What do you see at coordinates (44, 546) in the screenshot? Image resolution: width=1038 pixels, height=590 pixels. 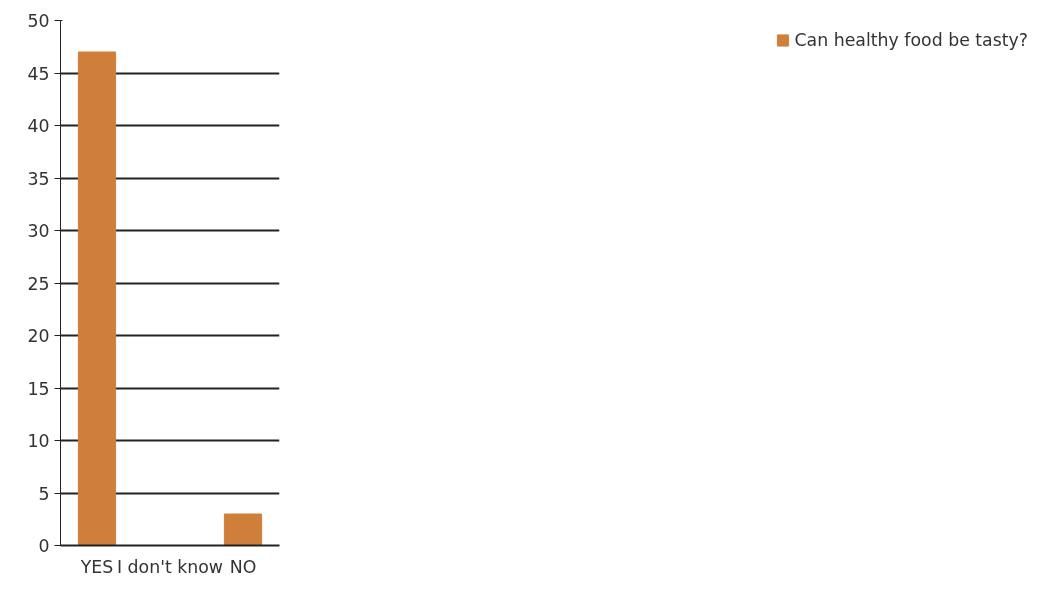 I see `y-tick-label: 0` at bounding box center [44, 546].